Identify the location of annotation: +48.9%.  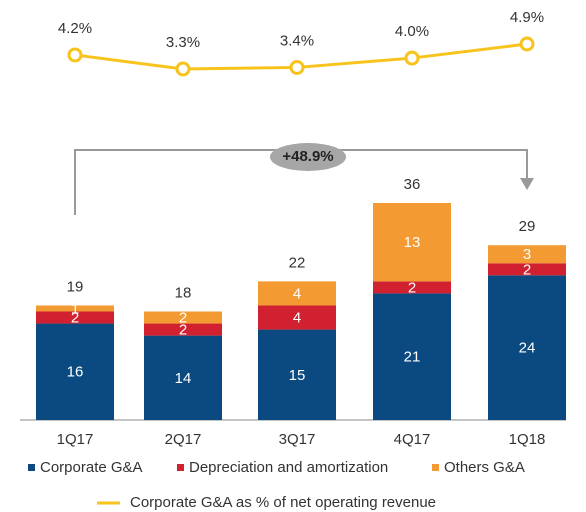
(307, 156).